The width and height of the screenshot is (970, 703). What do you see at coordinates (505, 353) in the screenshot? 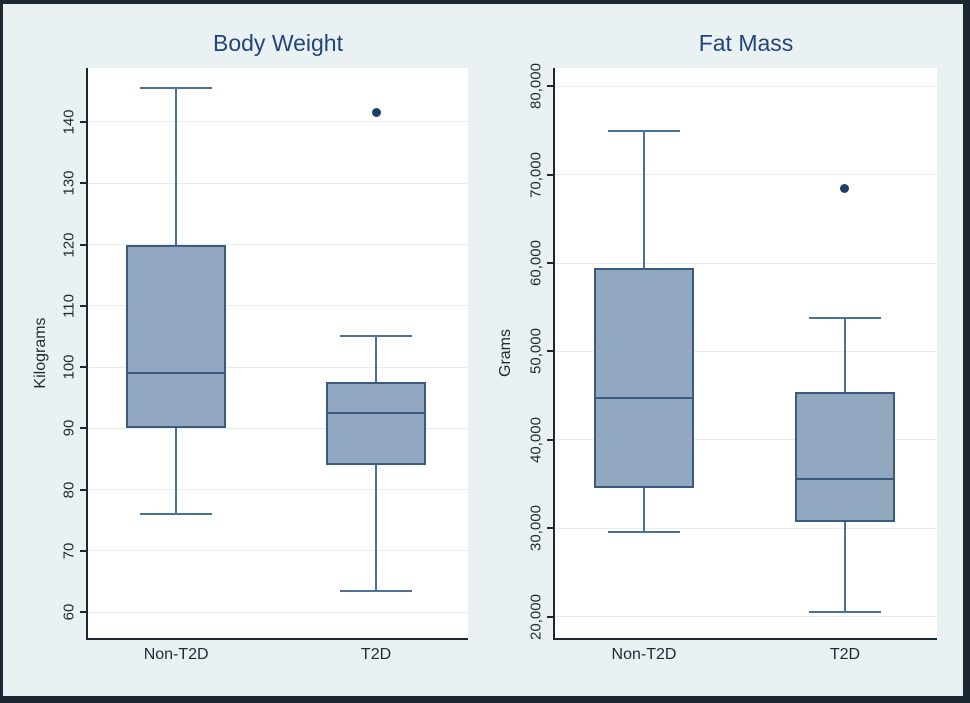
I see `y-axis-title-grams: Grams` at bounding box center [505, 353].